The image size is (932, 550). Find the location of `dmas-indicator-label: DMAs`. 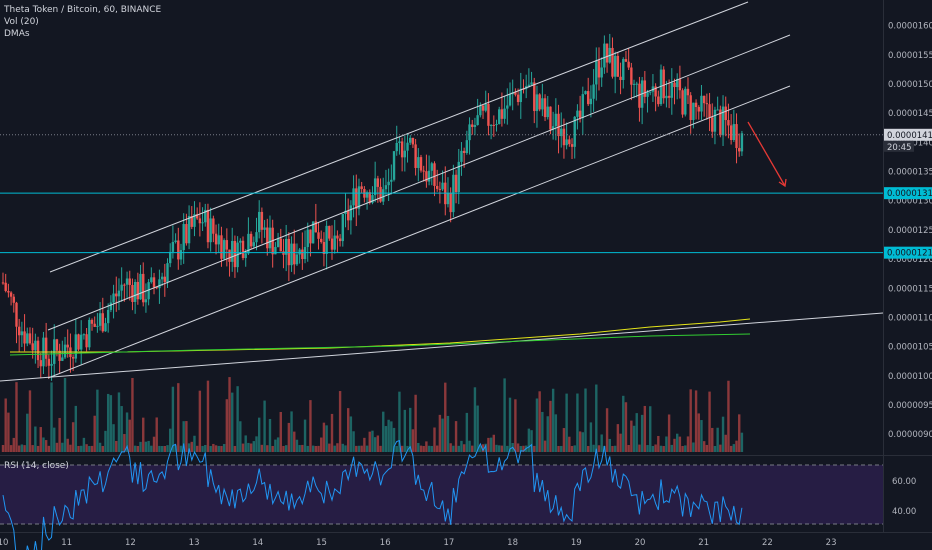

dmas-indicator-label: DMAs is located at coordinates (17, 34).